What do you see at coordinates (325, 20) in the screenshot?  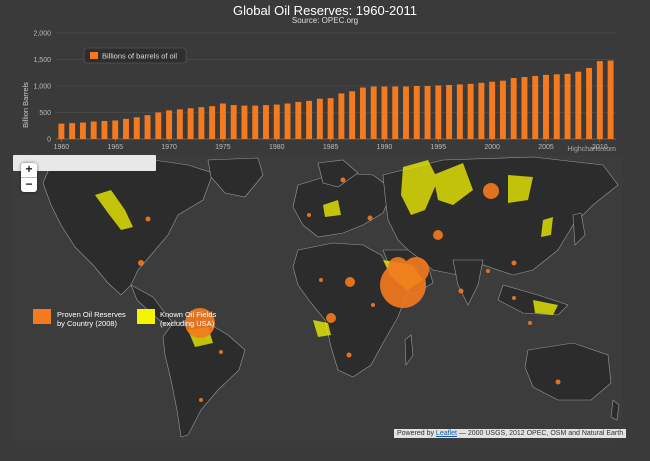 I see `chart-subtitle: Source: OPEC.org` at bounding box center [325, 20].